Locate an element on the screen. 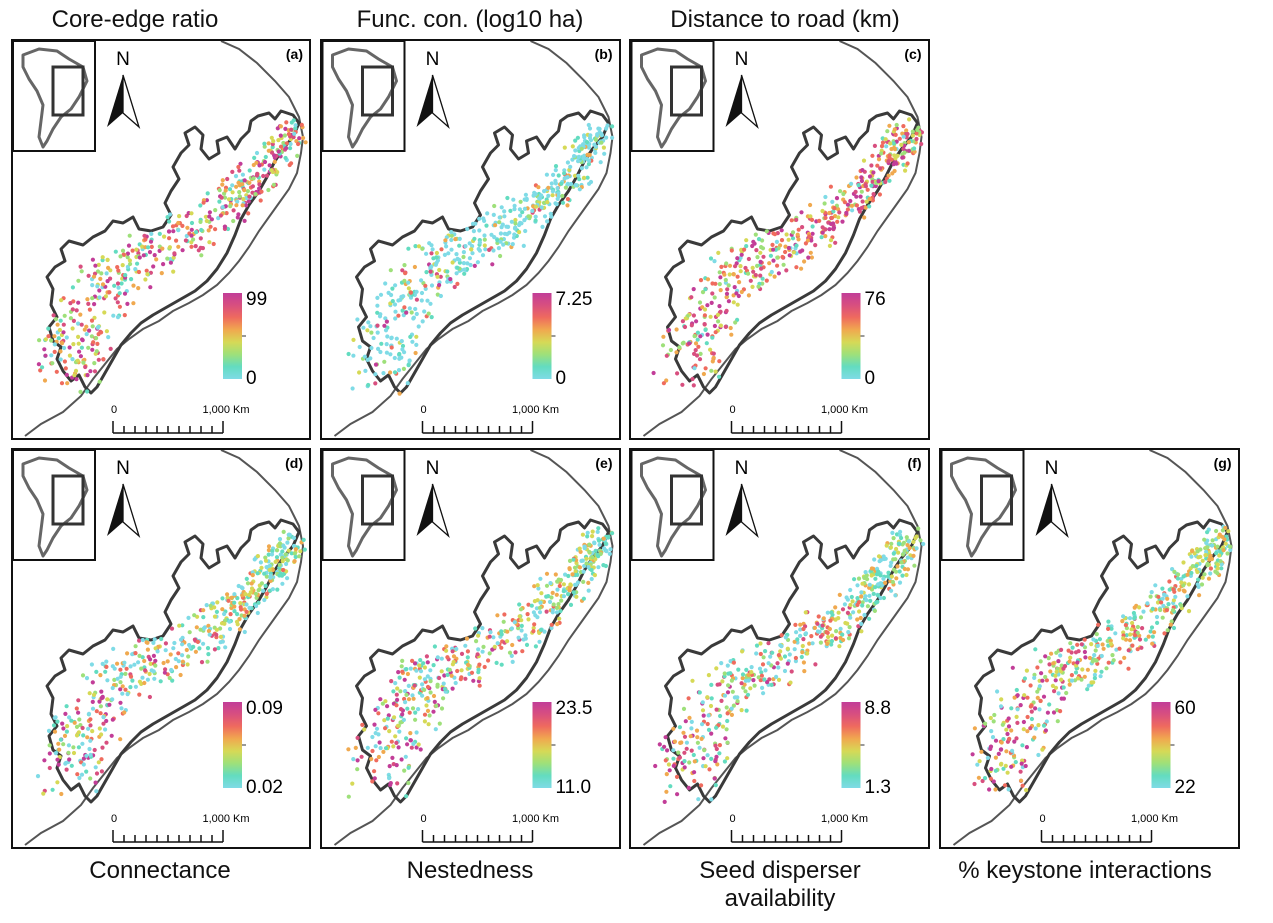 This screenshot has height=923, width=1273. caption-seed-disperser-line1: Seed disperser is located at coordinates (780, 870).